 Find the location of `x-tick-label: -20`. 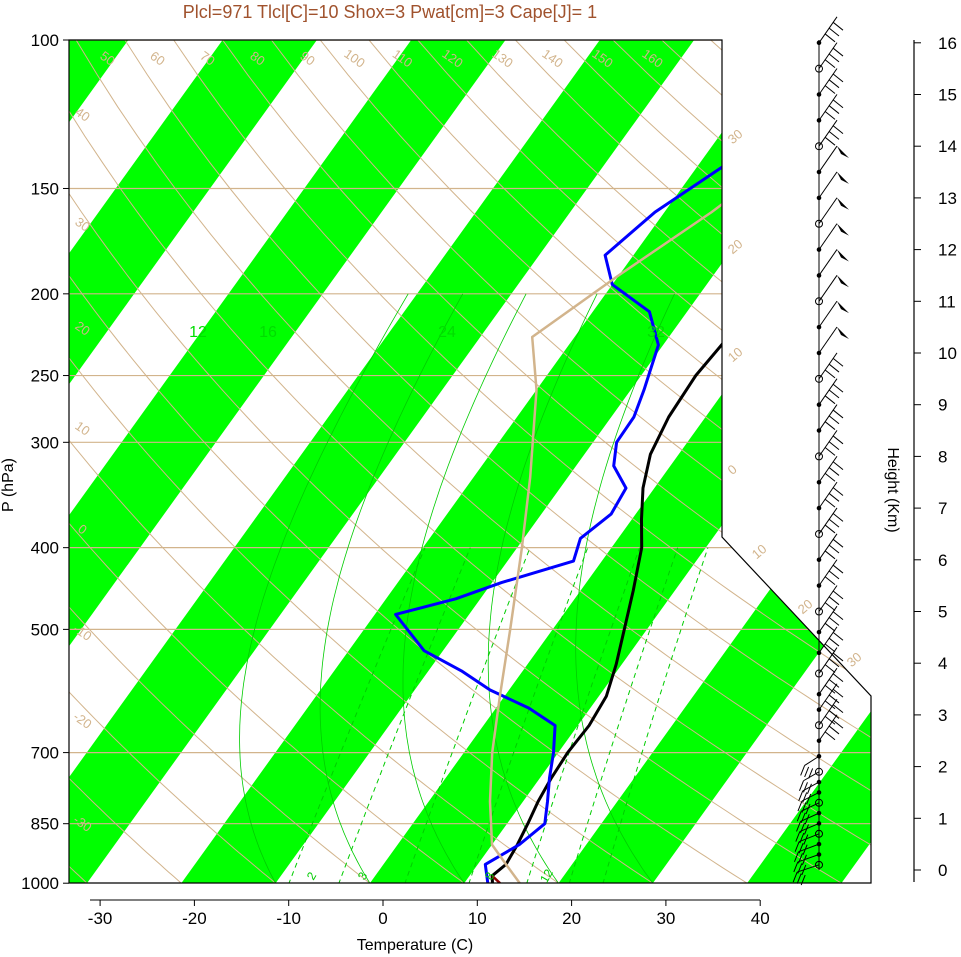

x-tick-label: -20 is located at coordinates (194, 918).